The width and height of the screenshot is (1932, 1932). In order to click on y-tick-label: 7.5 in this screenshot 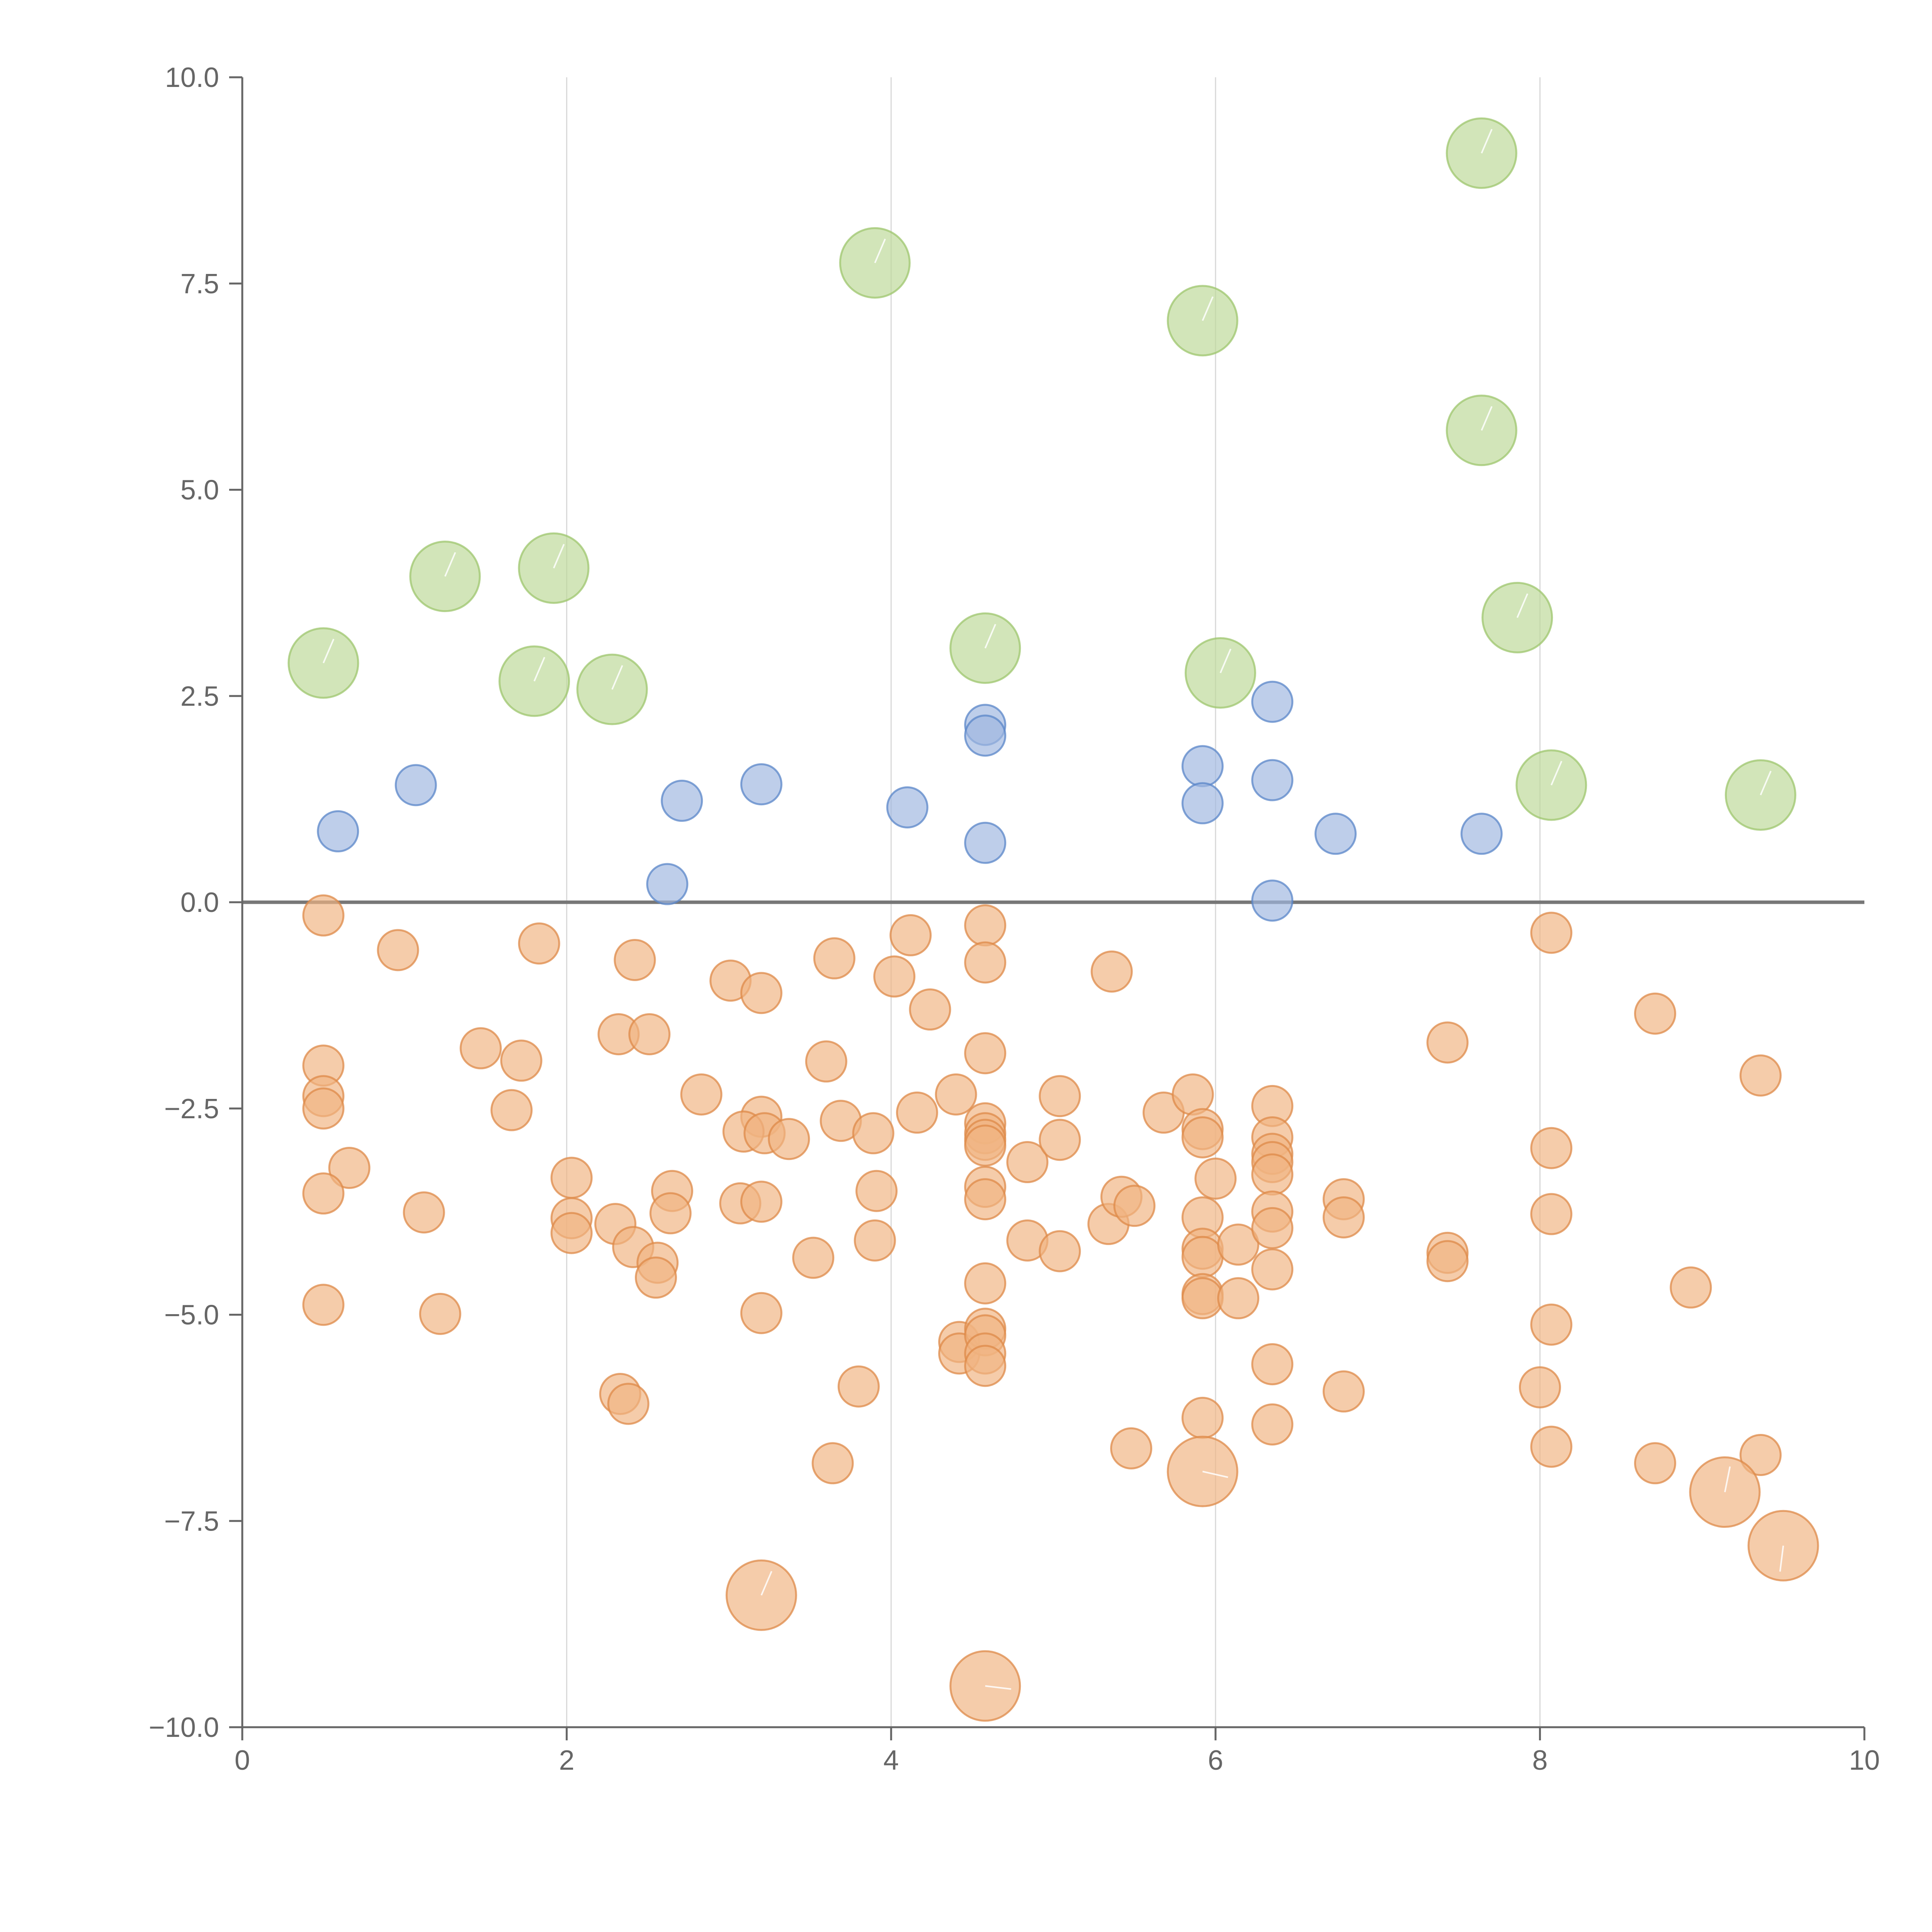, I will do `click(200, 284)`.